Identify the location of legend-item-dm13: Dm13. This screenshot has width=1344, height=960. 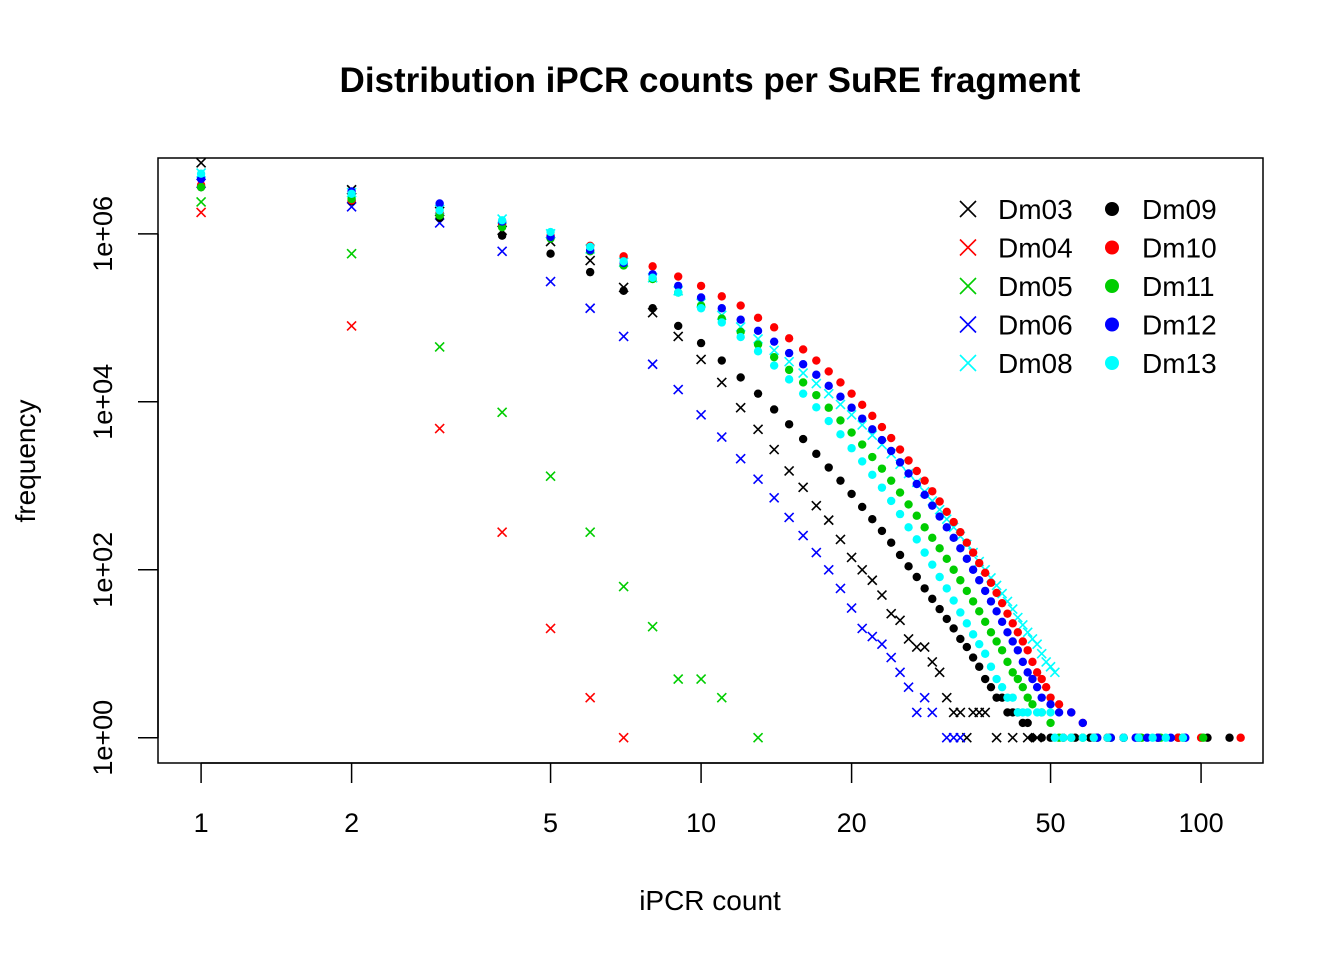
(1161, 363).